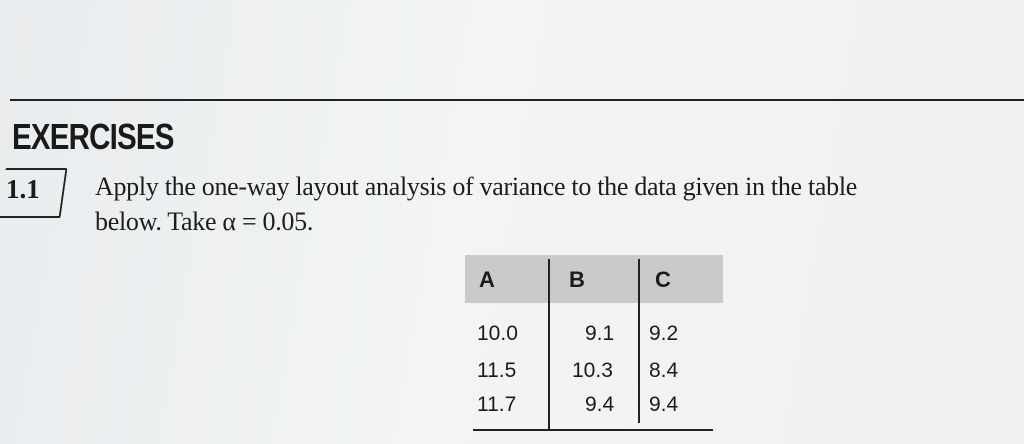 The height and width of the screenshot is (444, 1024). What do you see at coordinates (517, 100) in the screenshot?
I see `top-rule` at bounding box center [517, 100].